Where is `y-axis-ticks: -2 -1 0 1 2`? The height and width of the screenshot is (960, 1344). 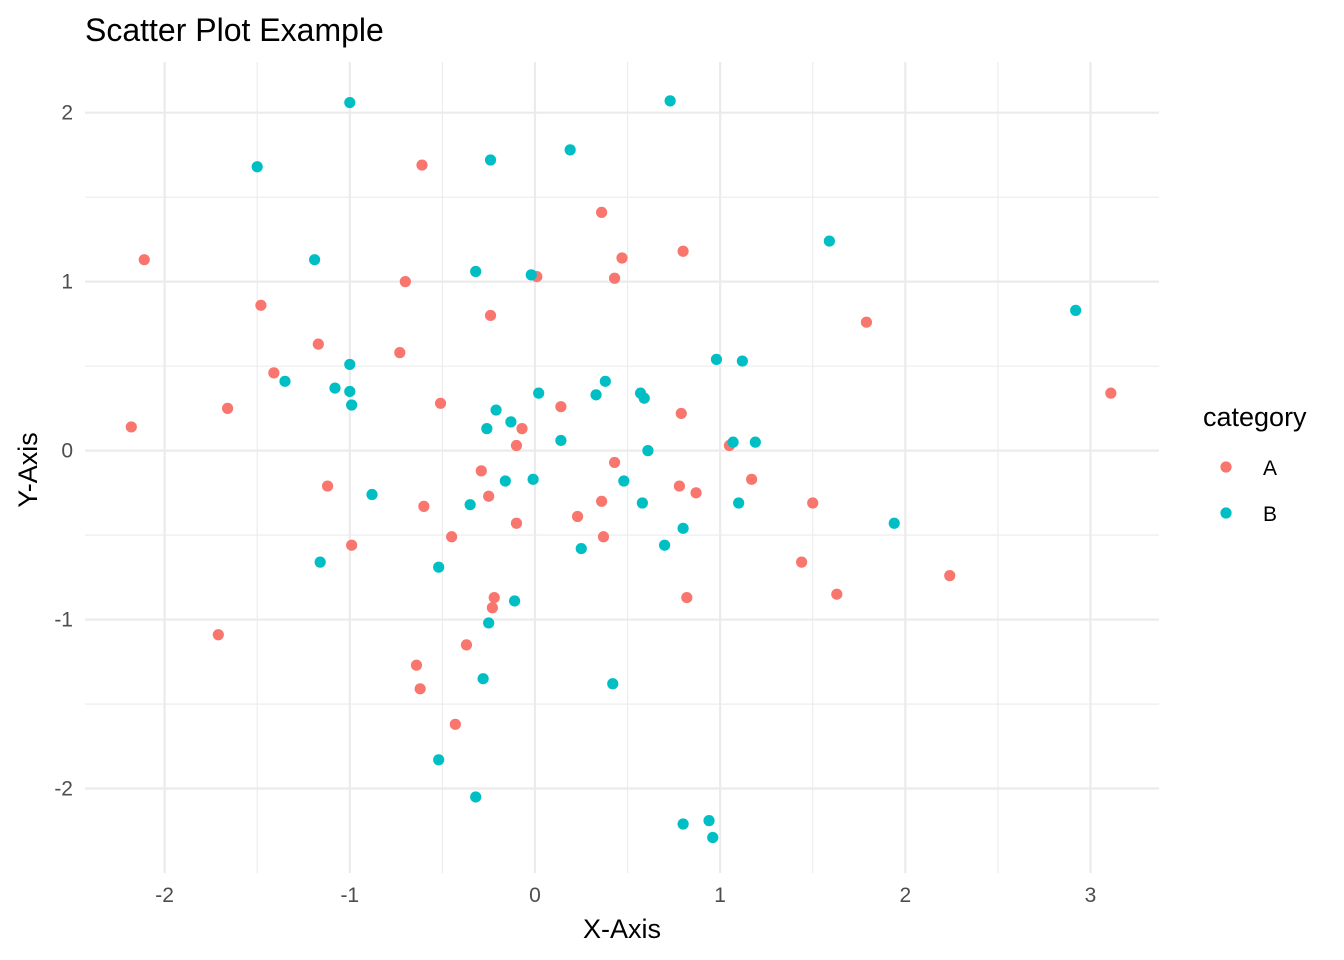 y-axis-ticks: -2 -1 0 1 2 is located at coordinates (63, 451).